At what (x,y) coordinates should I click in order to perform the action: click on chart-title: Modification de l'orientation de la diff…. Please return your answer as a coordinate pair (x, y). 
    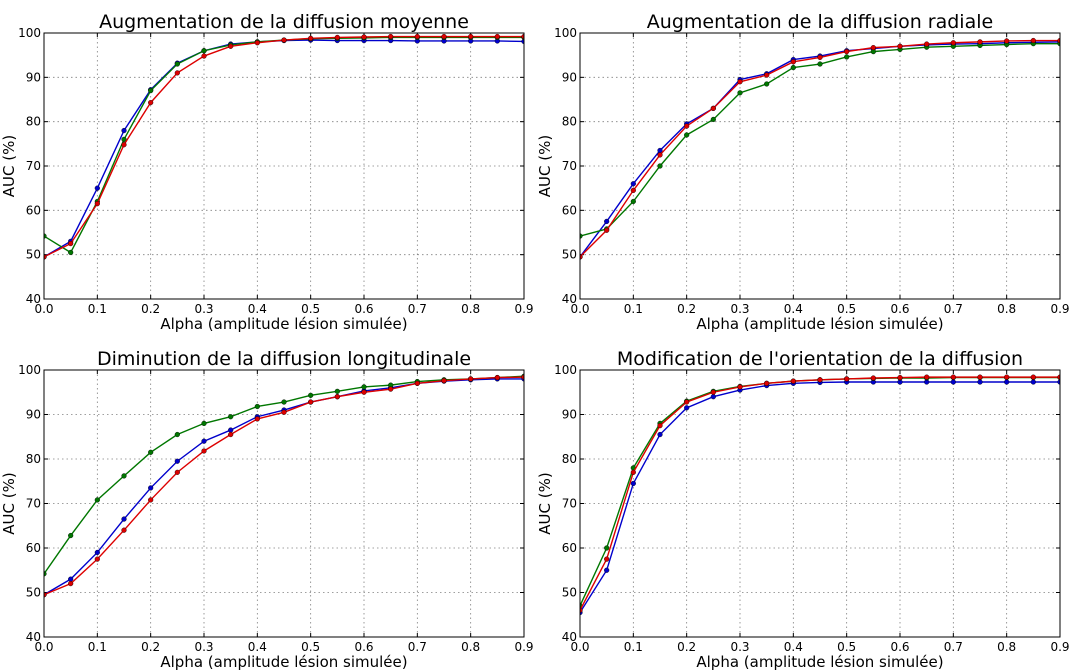
    Looking at the image, I should click on (820, 359).